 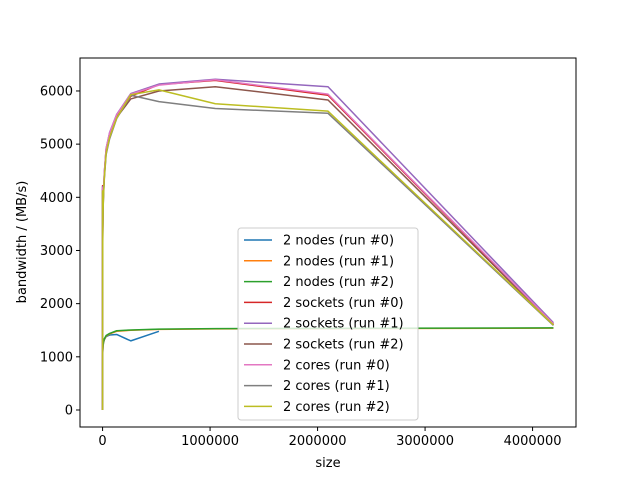 What do you see at coordinates (343, 324) in the screenshot?
I see `legend-label-5: 2 sockets (run #1)` at bounding box center [343, 324].